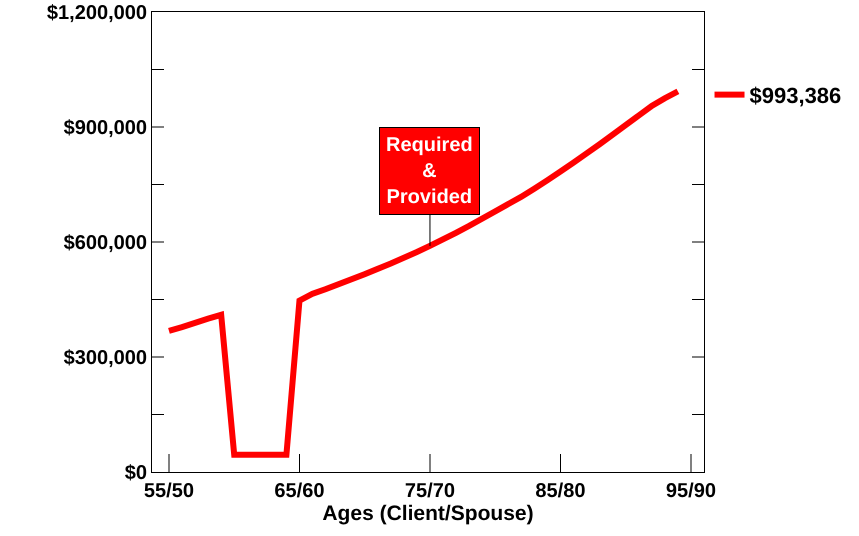 The width and height of the screenshot is (859, 536). What do you see at coordinates (428, 514) in the screenshot?
I see `x-axis-title: Ages (Client/Spouse)` at bounding box center [428, 514].